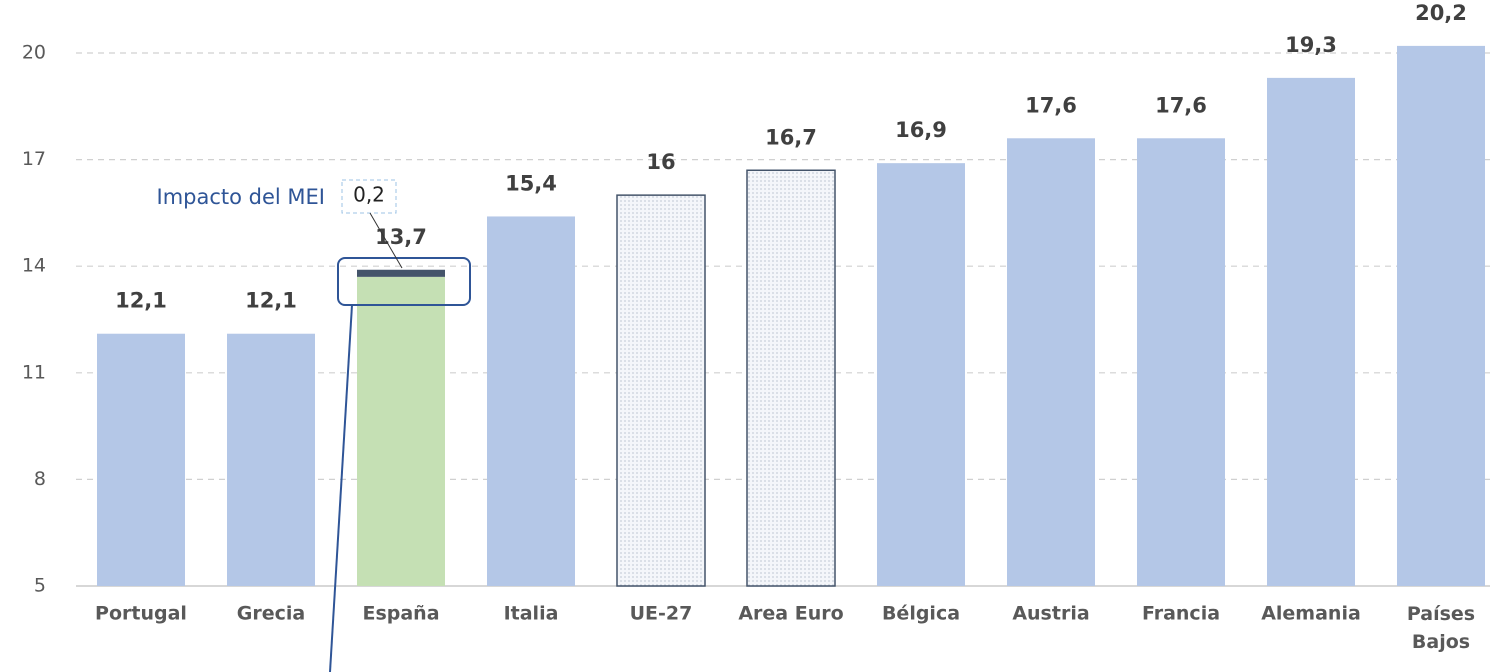 The width and height of the screenshot is (1496, 672). Describe the element at coordinates (40, 479) in the screenshot. I see `y-tick-label: 8` at that location.